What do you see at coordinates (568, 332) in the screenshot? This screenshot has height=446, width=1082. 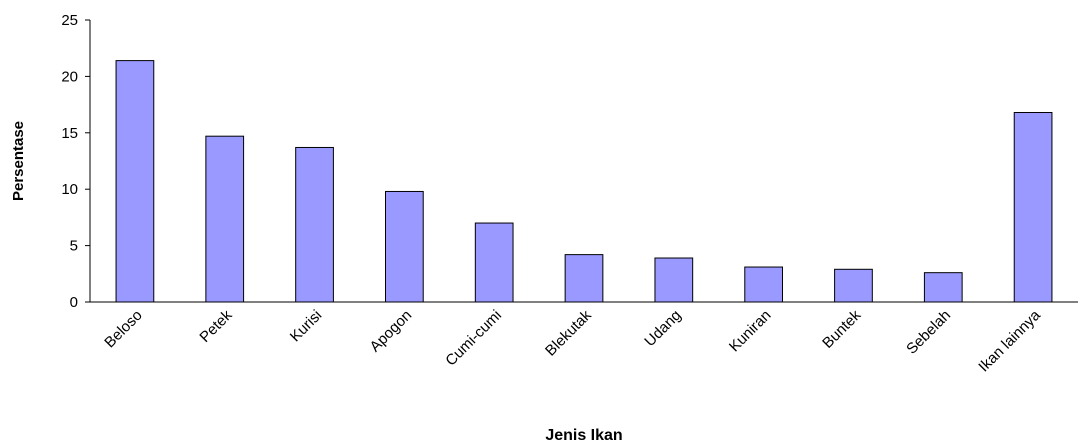 I see `x-tick-label: Blekutak` at bounding box center [568, 332].